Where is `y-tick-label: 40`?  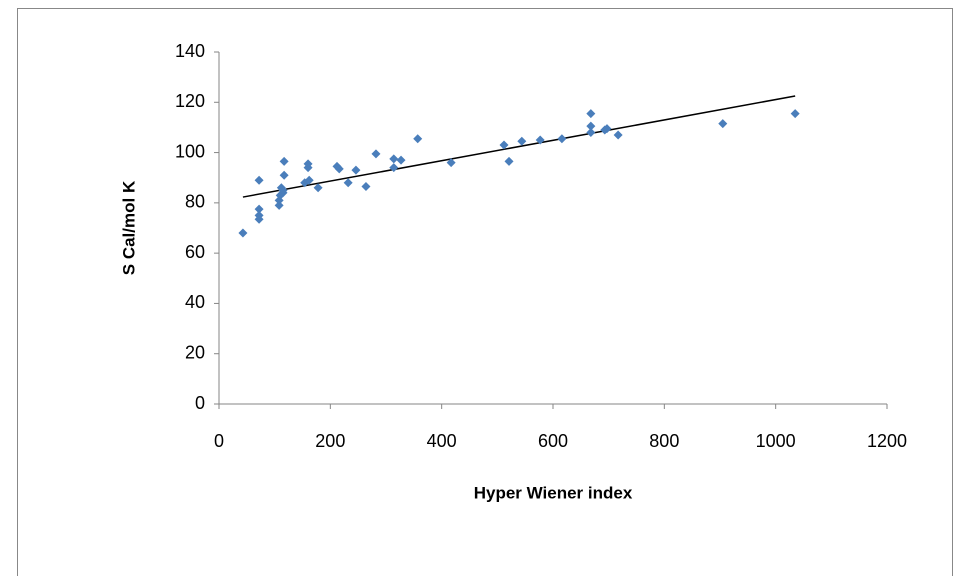 y-tick-label: 40 is located at coordinates (195, 302).